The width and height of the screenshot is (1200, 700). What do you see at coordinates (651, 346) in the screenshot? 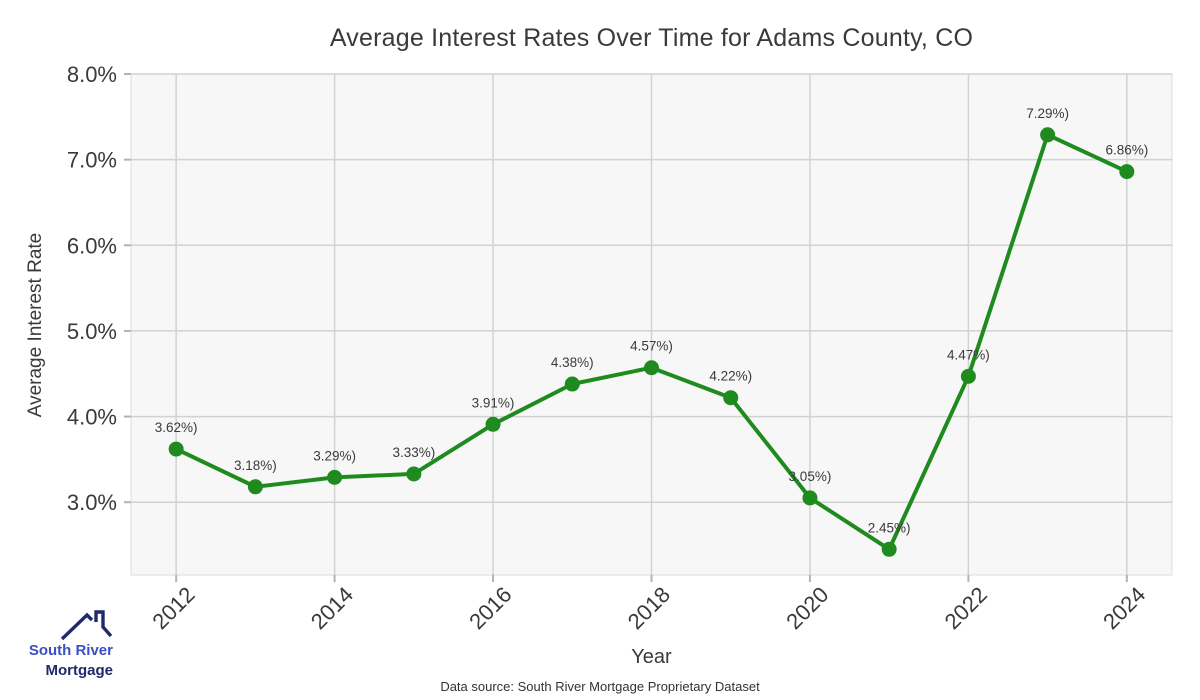
I see `data-point-label: 4.57%)` at bounding box center [651, 346].